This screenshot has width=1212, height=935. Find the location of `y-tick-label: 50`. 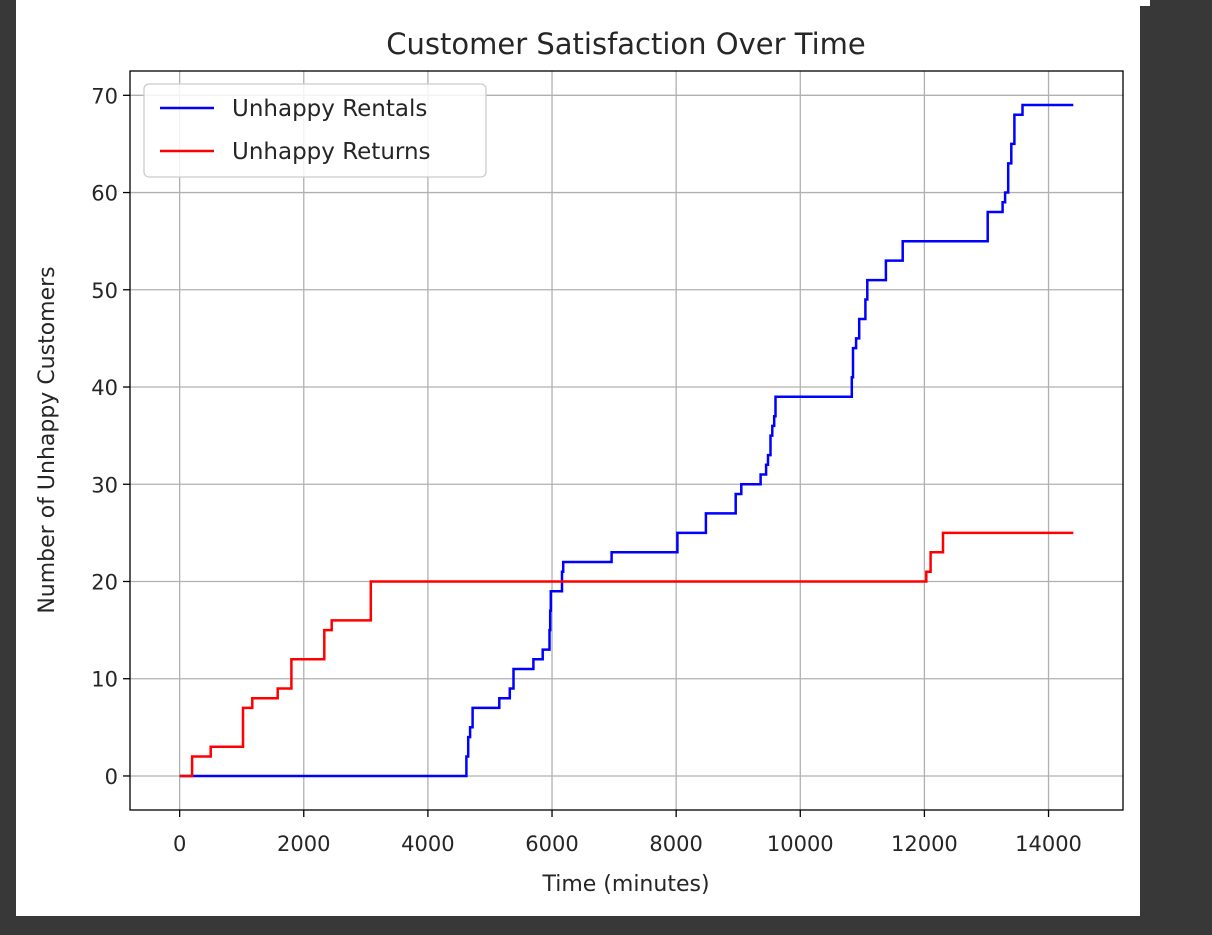

y-tick-label: 50 is located at coordinates (104, 291).